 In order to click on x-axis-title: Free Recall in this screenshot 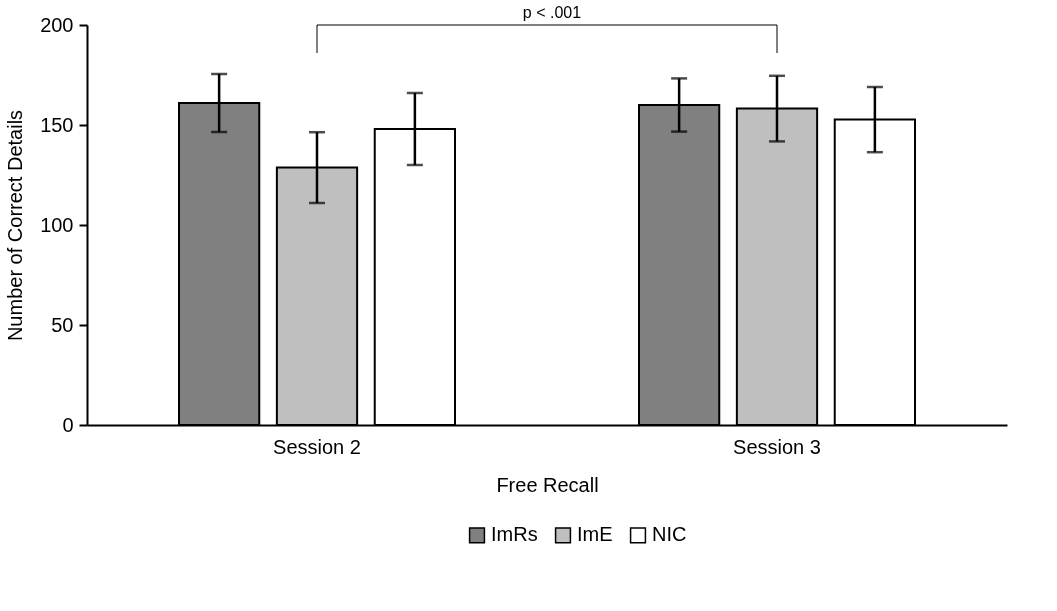, I will do `click(547, 484)`.